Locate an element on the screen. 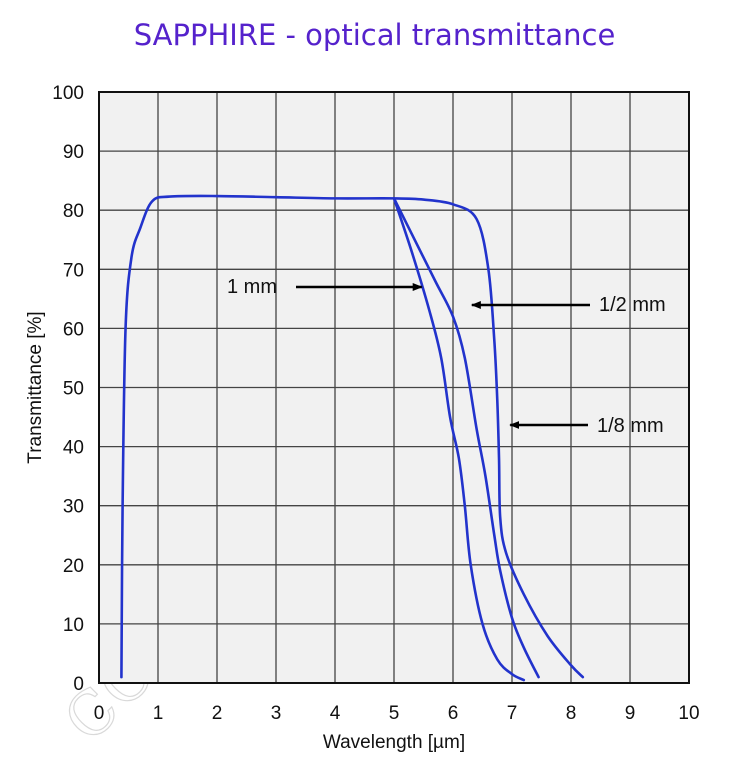 This screenshot has width=749, height=768. y-tick-label: 60 is located at coordinates (73, 329).